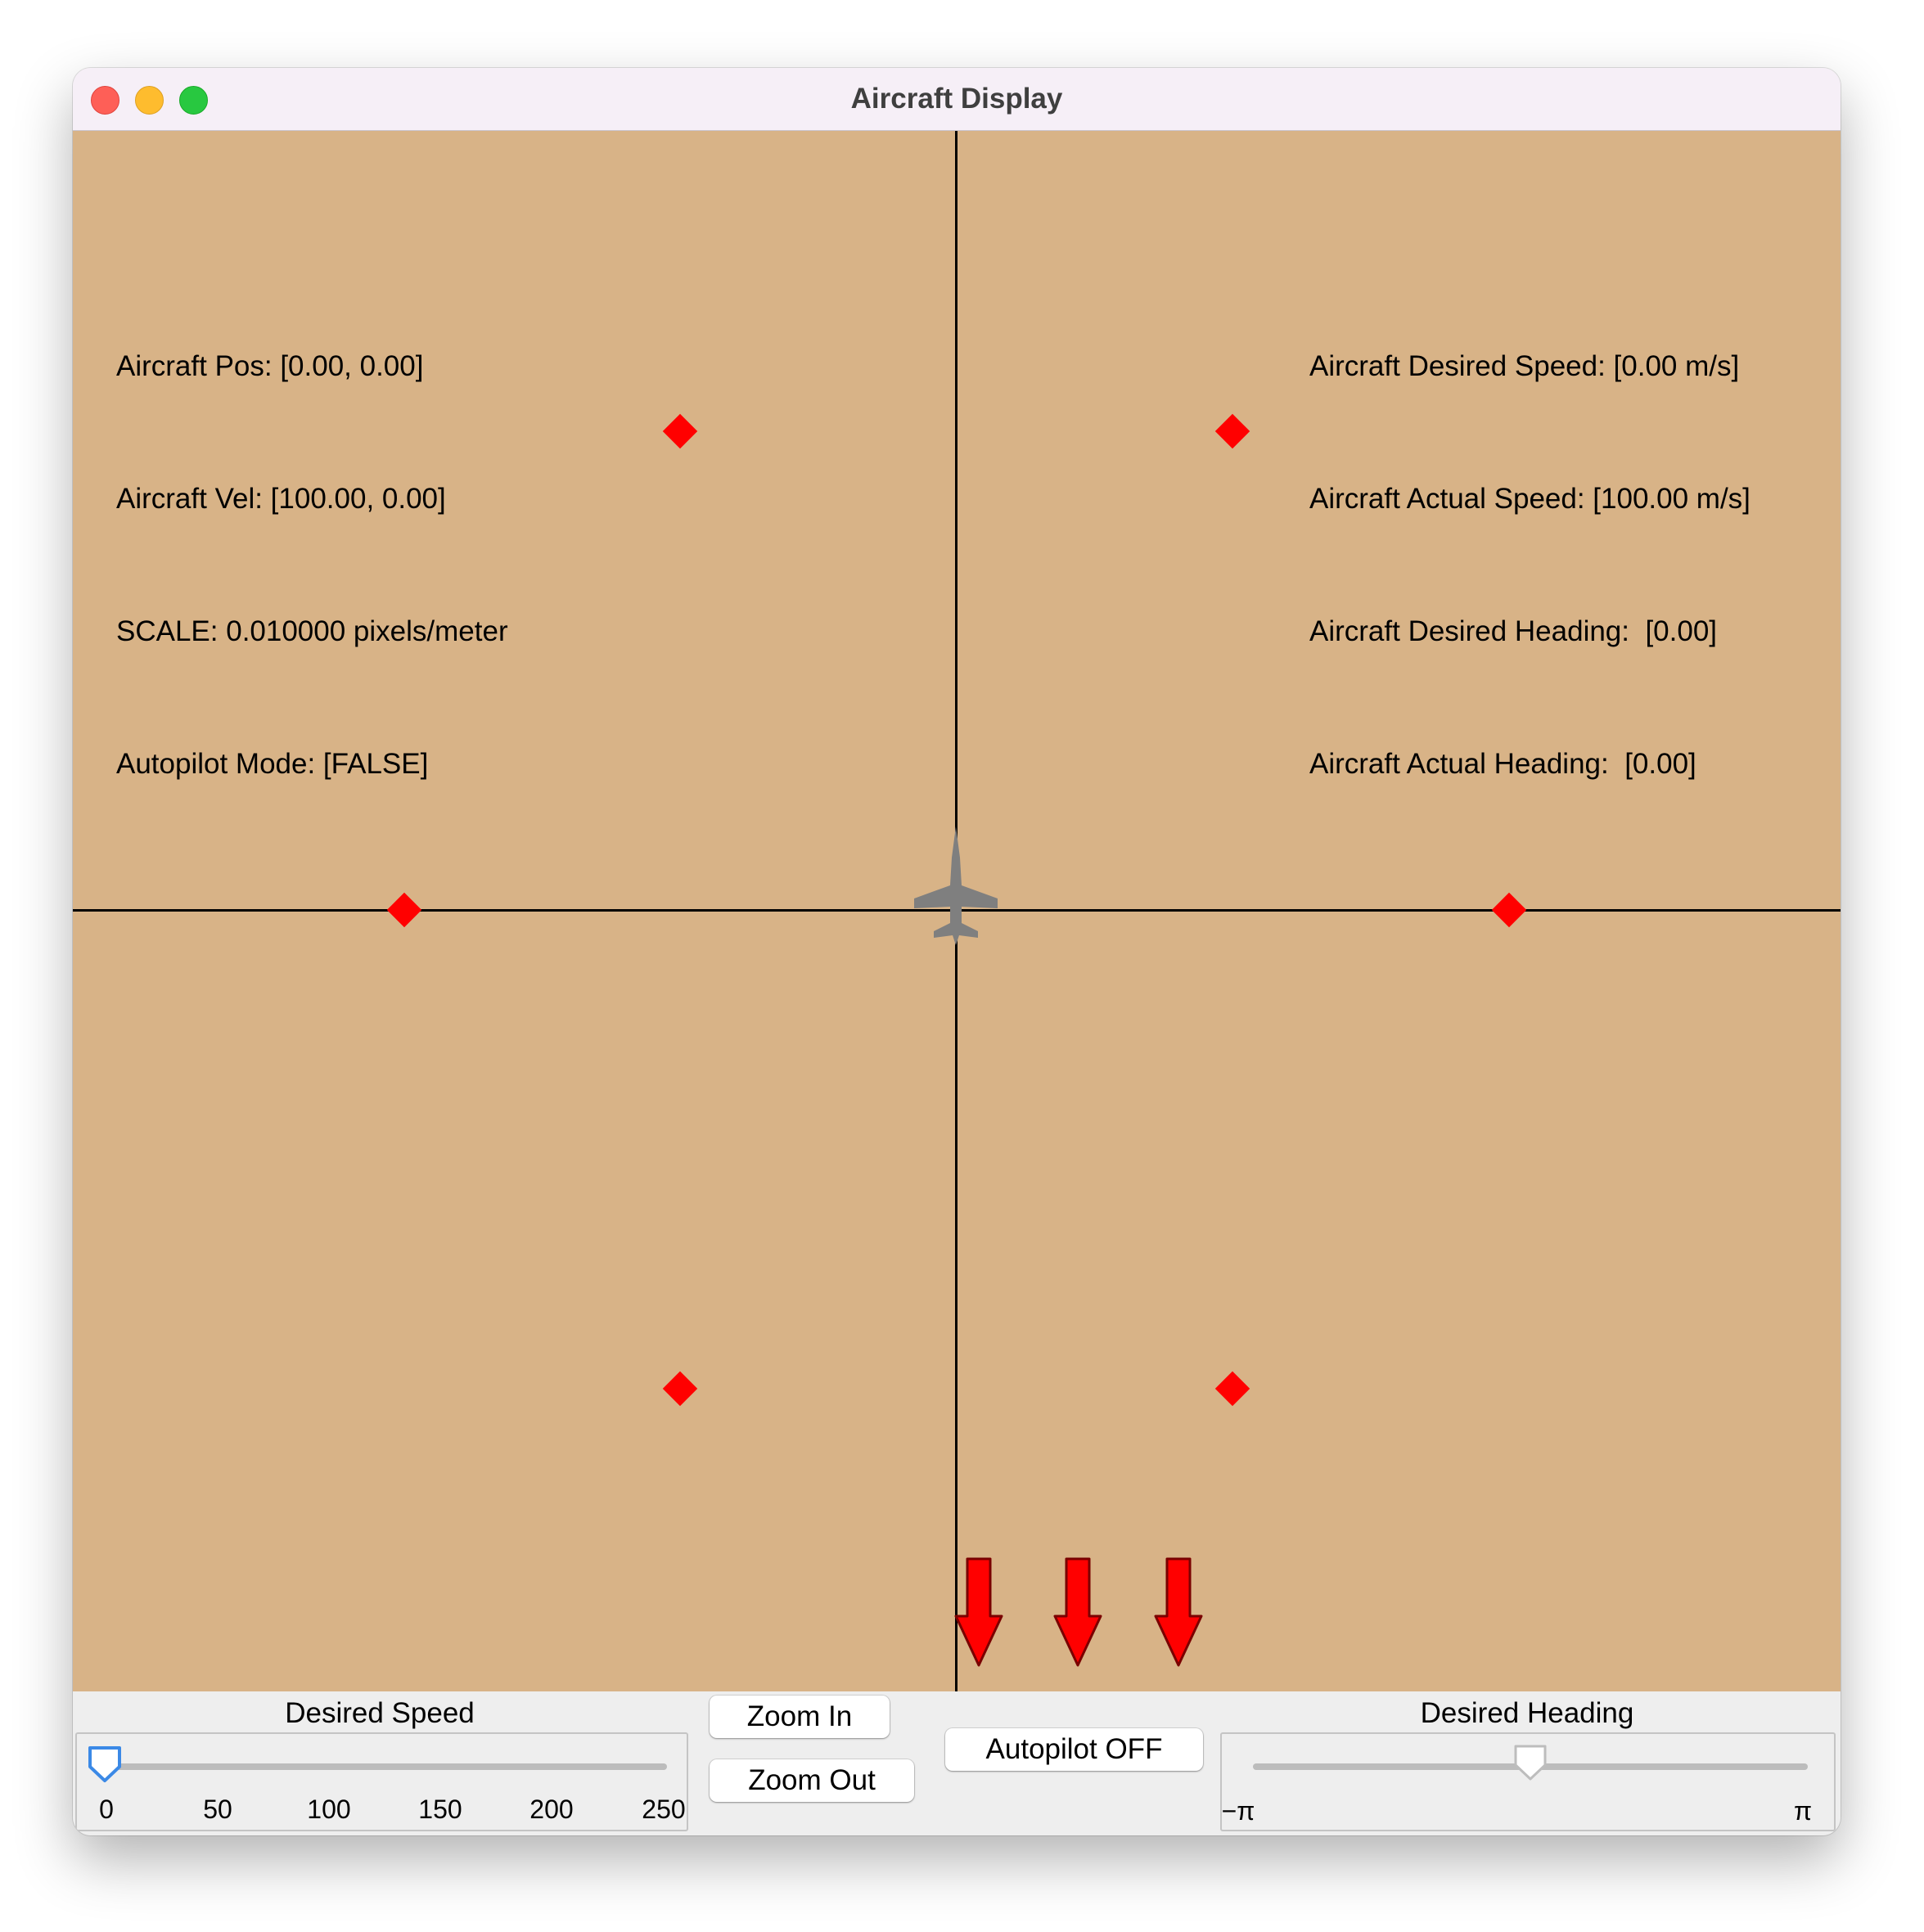 The height and width of the screenshot is (1932, 1924). What do you see at coordinates (218, 1810) in the screenshot?
I see `speed-tick-label: 50` at bounding box center [218, 1810].